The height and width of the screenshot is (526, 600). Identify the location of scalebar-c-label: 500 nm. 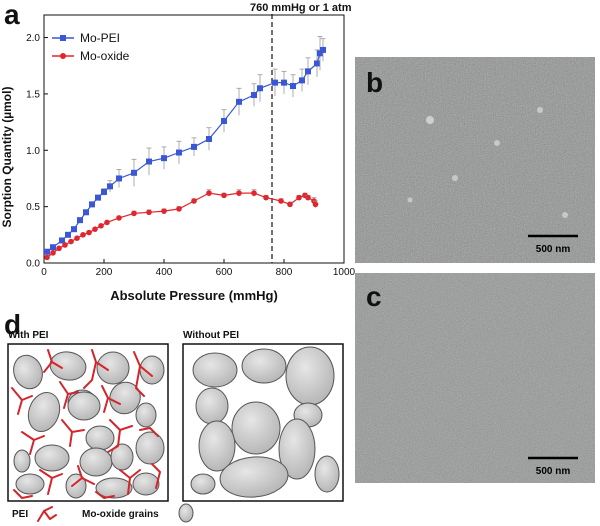
(553, 471).